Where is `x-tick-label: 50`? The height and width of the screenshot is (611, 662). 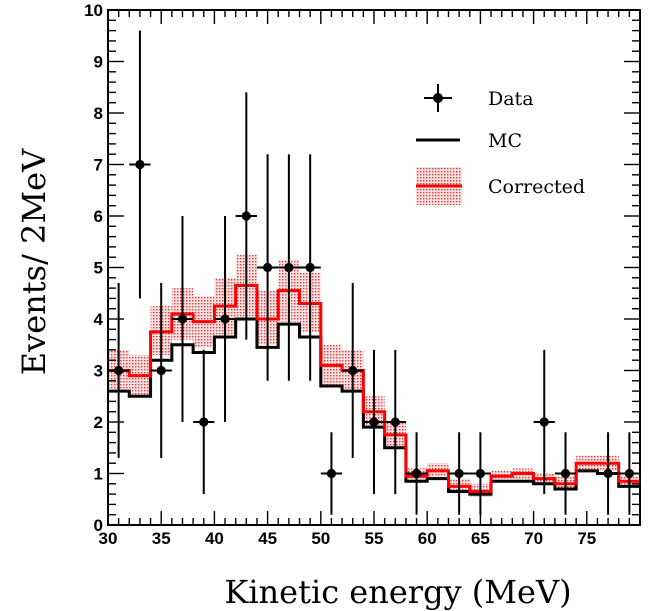 x-tick-label: 50 is located at coordinates (320, 538).